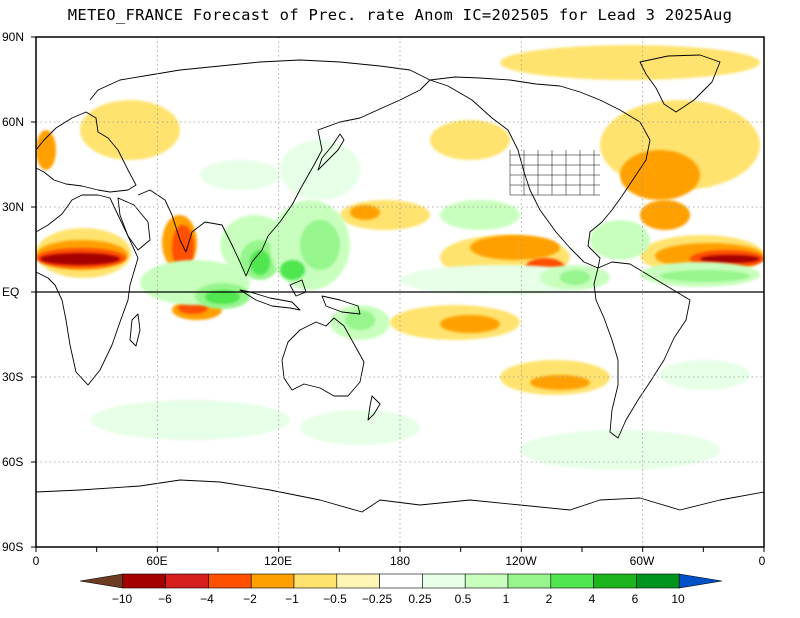  I want to click on lon-label-0: 0, so click(36, 561).